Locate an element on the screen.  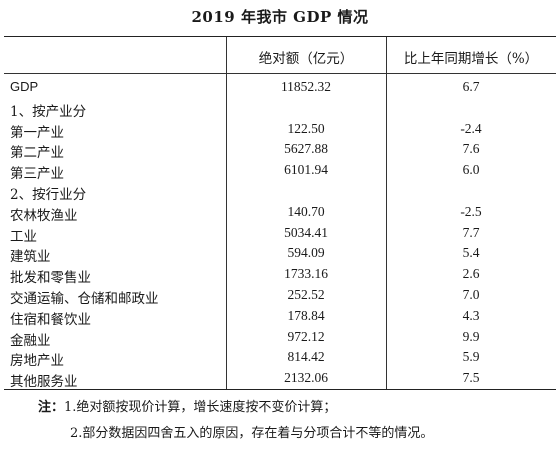
table-title: 2019 年我市 GDP 情况 is located at coordinates (280, 17).